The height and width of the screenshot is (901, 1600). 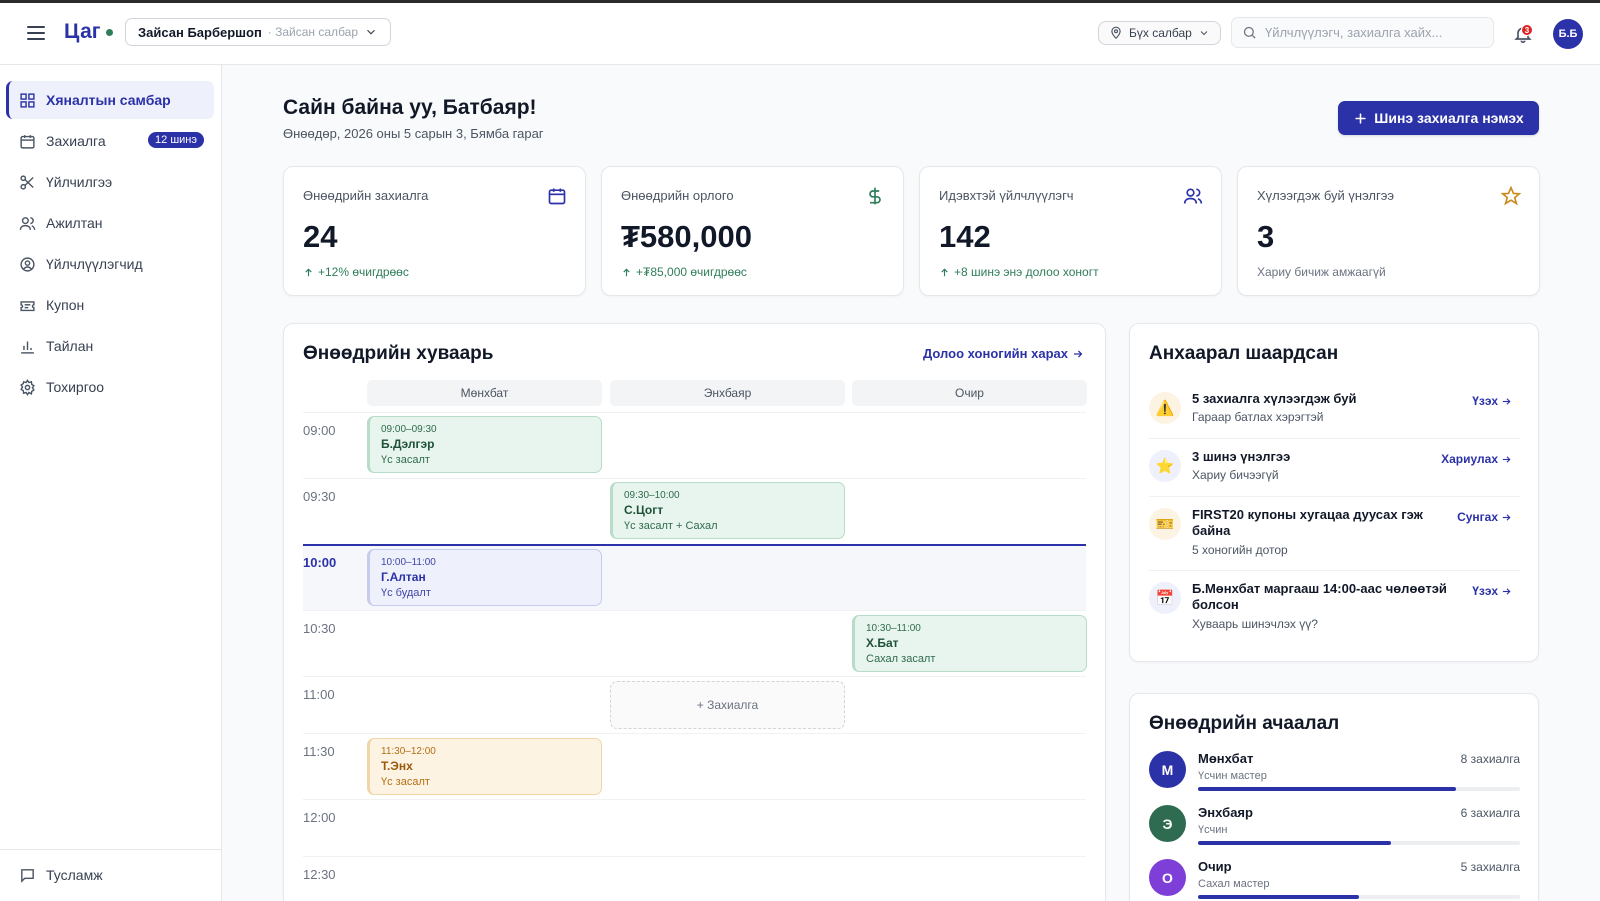 I want to click on staff-role: Үсчин мастер, so click(x=1232, y=776).